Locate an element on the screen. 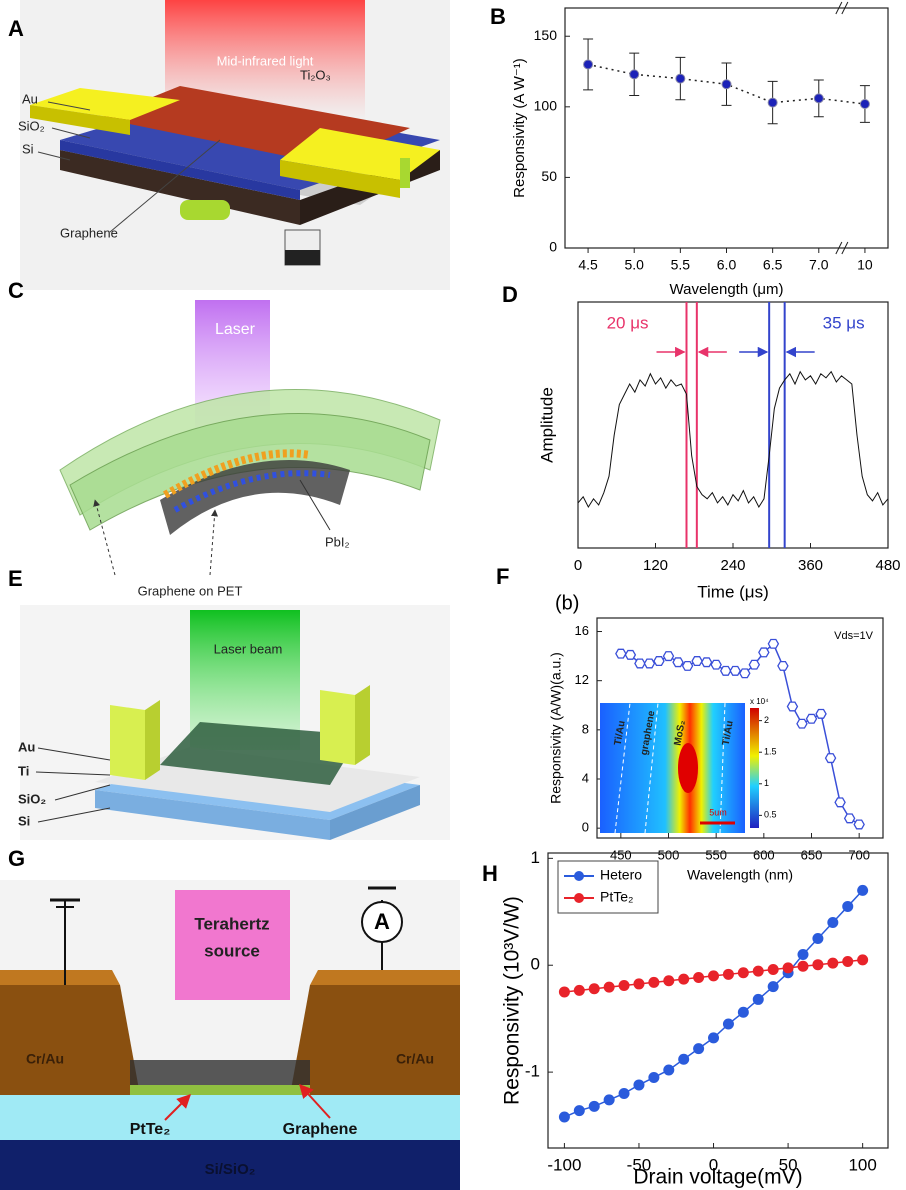 This screenshot has width=906, height=1190. legend-label: PtTe₂ is located at coordinates (616, 897).